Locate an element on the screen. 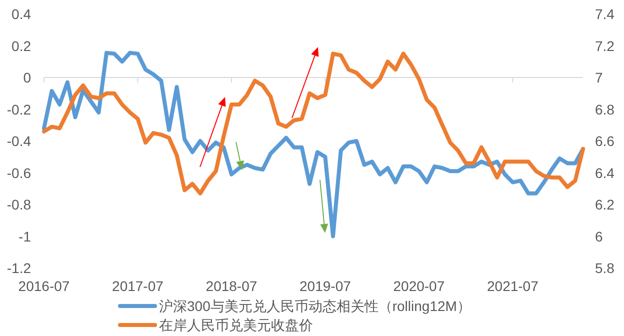  y-tick-label: 0.2 is located at coordinates (22, 46).